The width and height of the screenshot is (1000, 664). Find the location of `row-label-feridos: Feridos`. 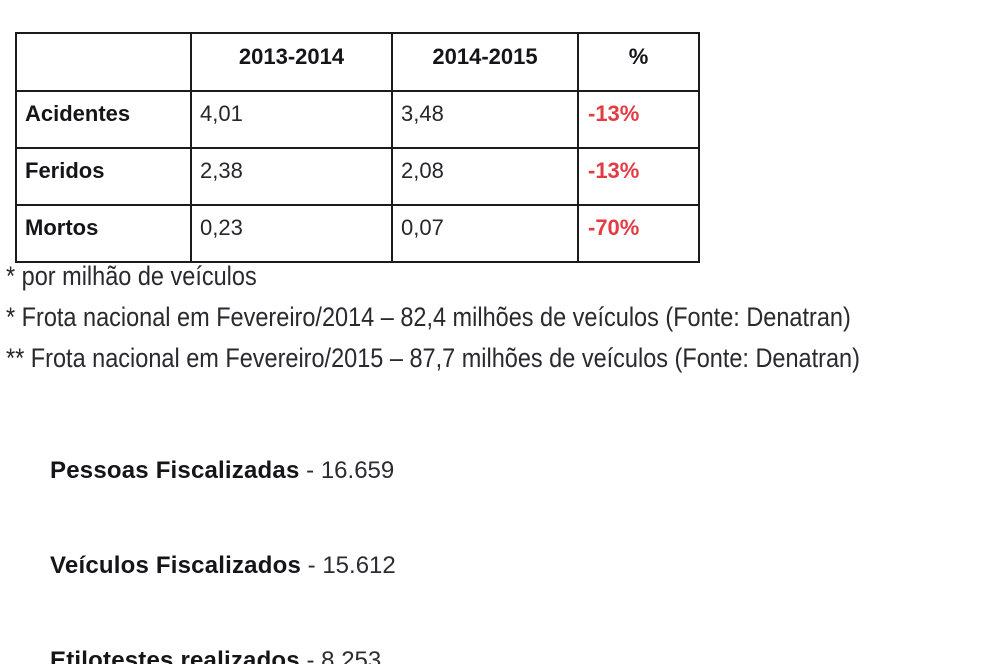

row-label-feridos: Feridos is located at coordinates (103, 176).